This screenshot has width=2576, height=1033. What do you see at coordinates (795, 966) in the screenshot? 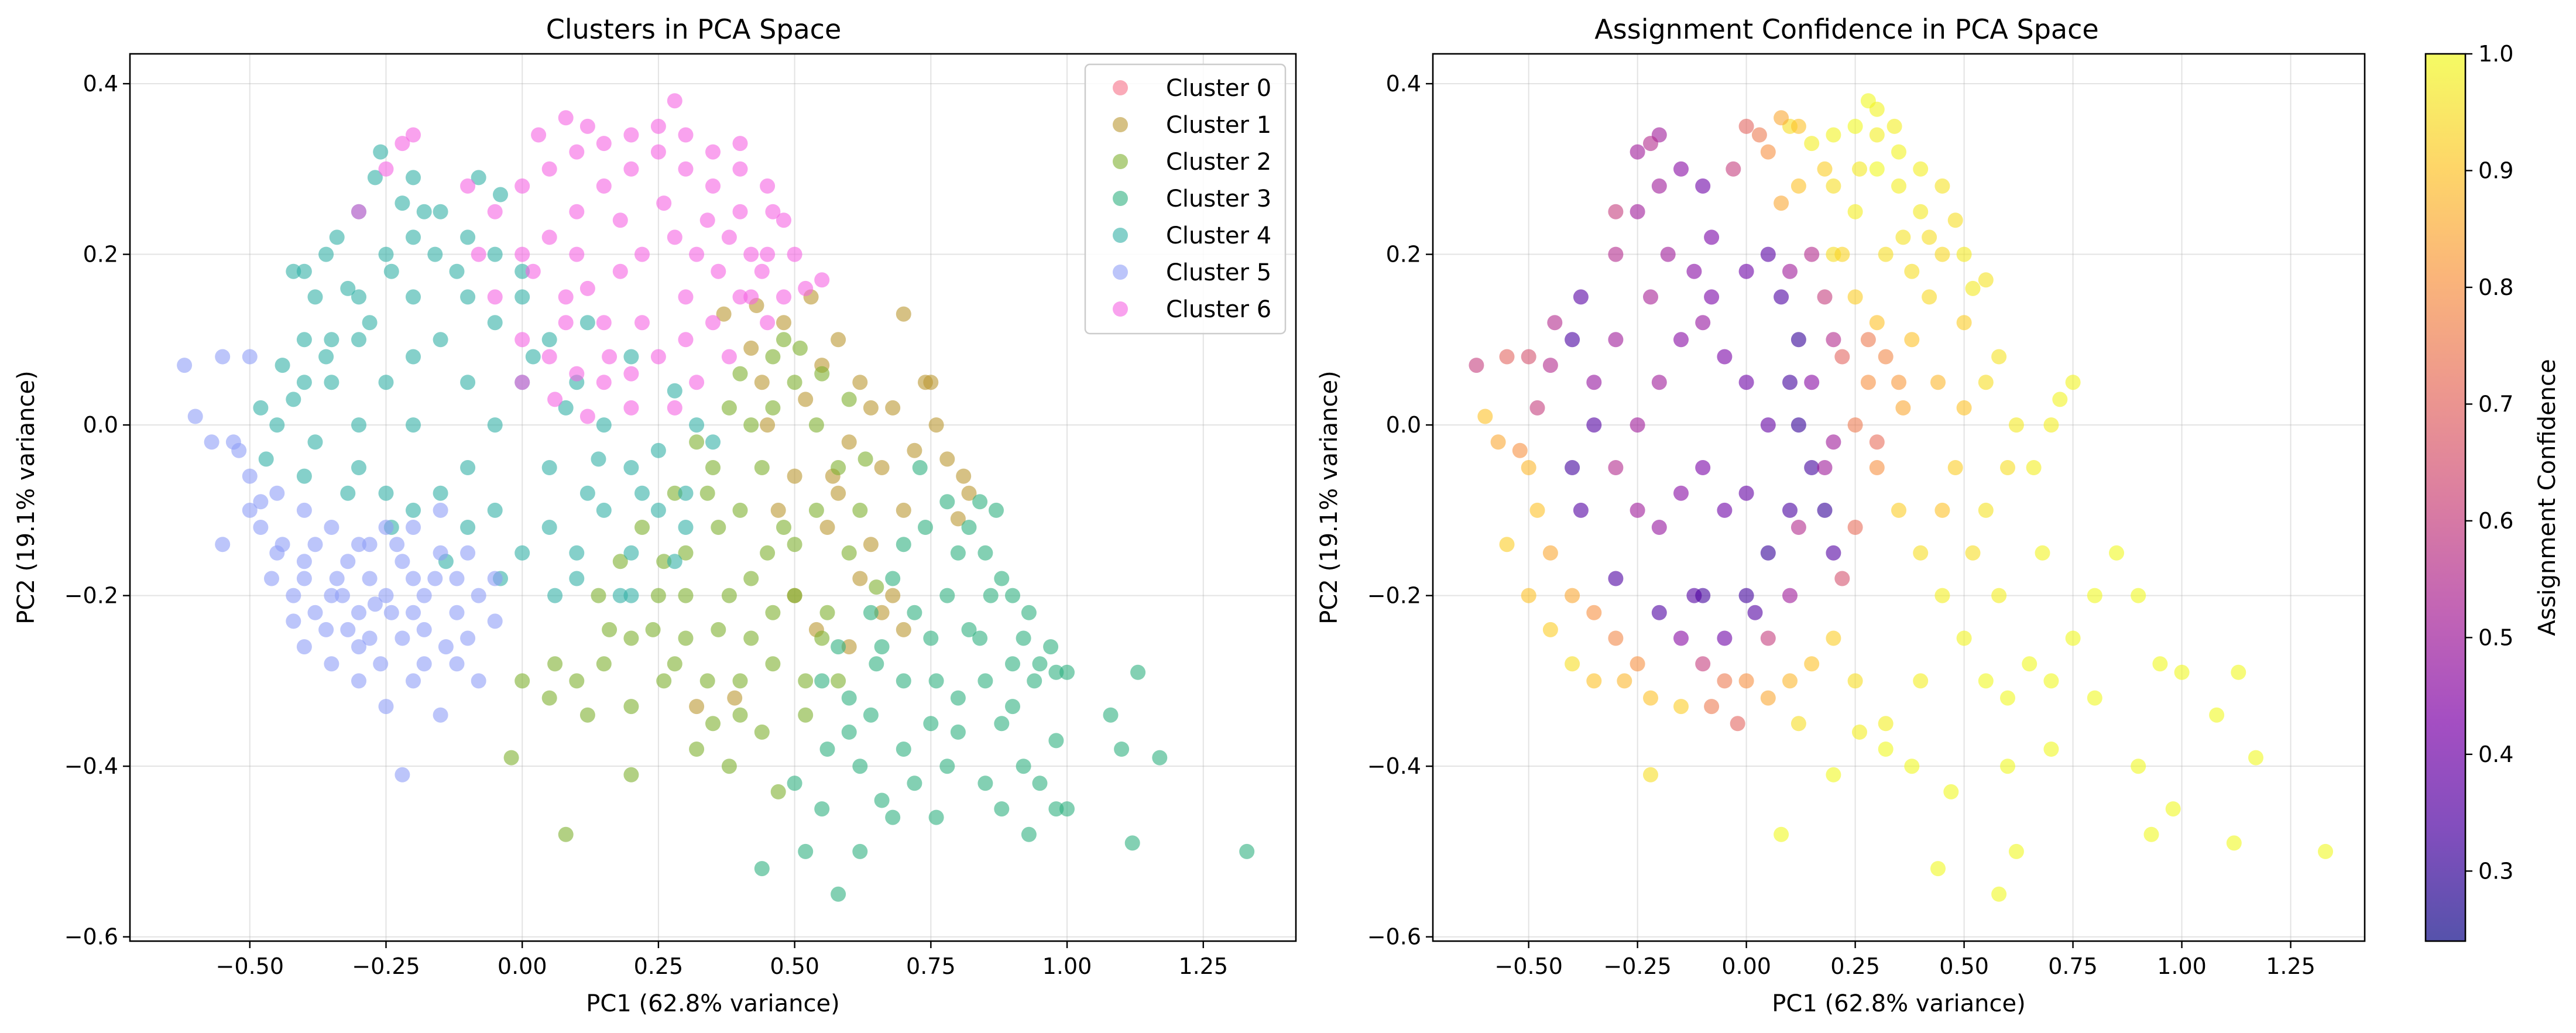
I see `clusters-x-tick-label: 0.50` at bounding box center [795, 966].